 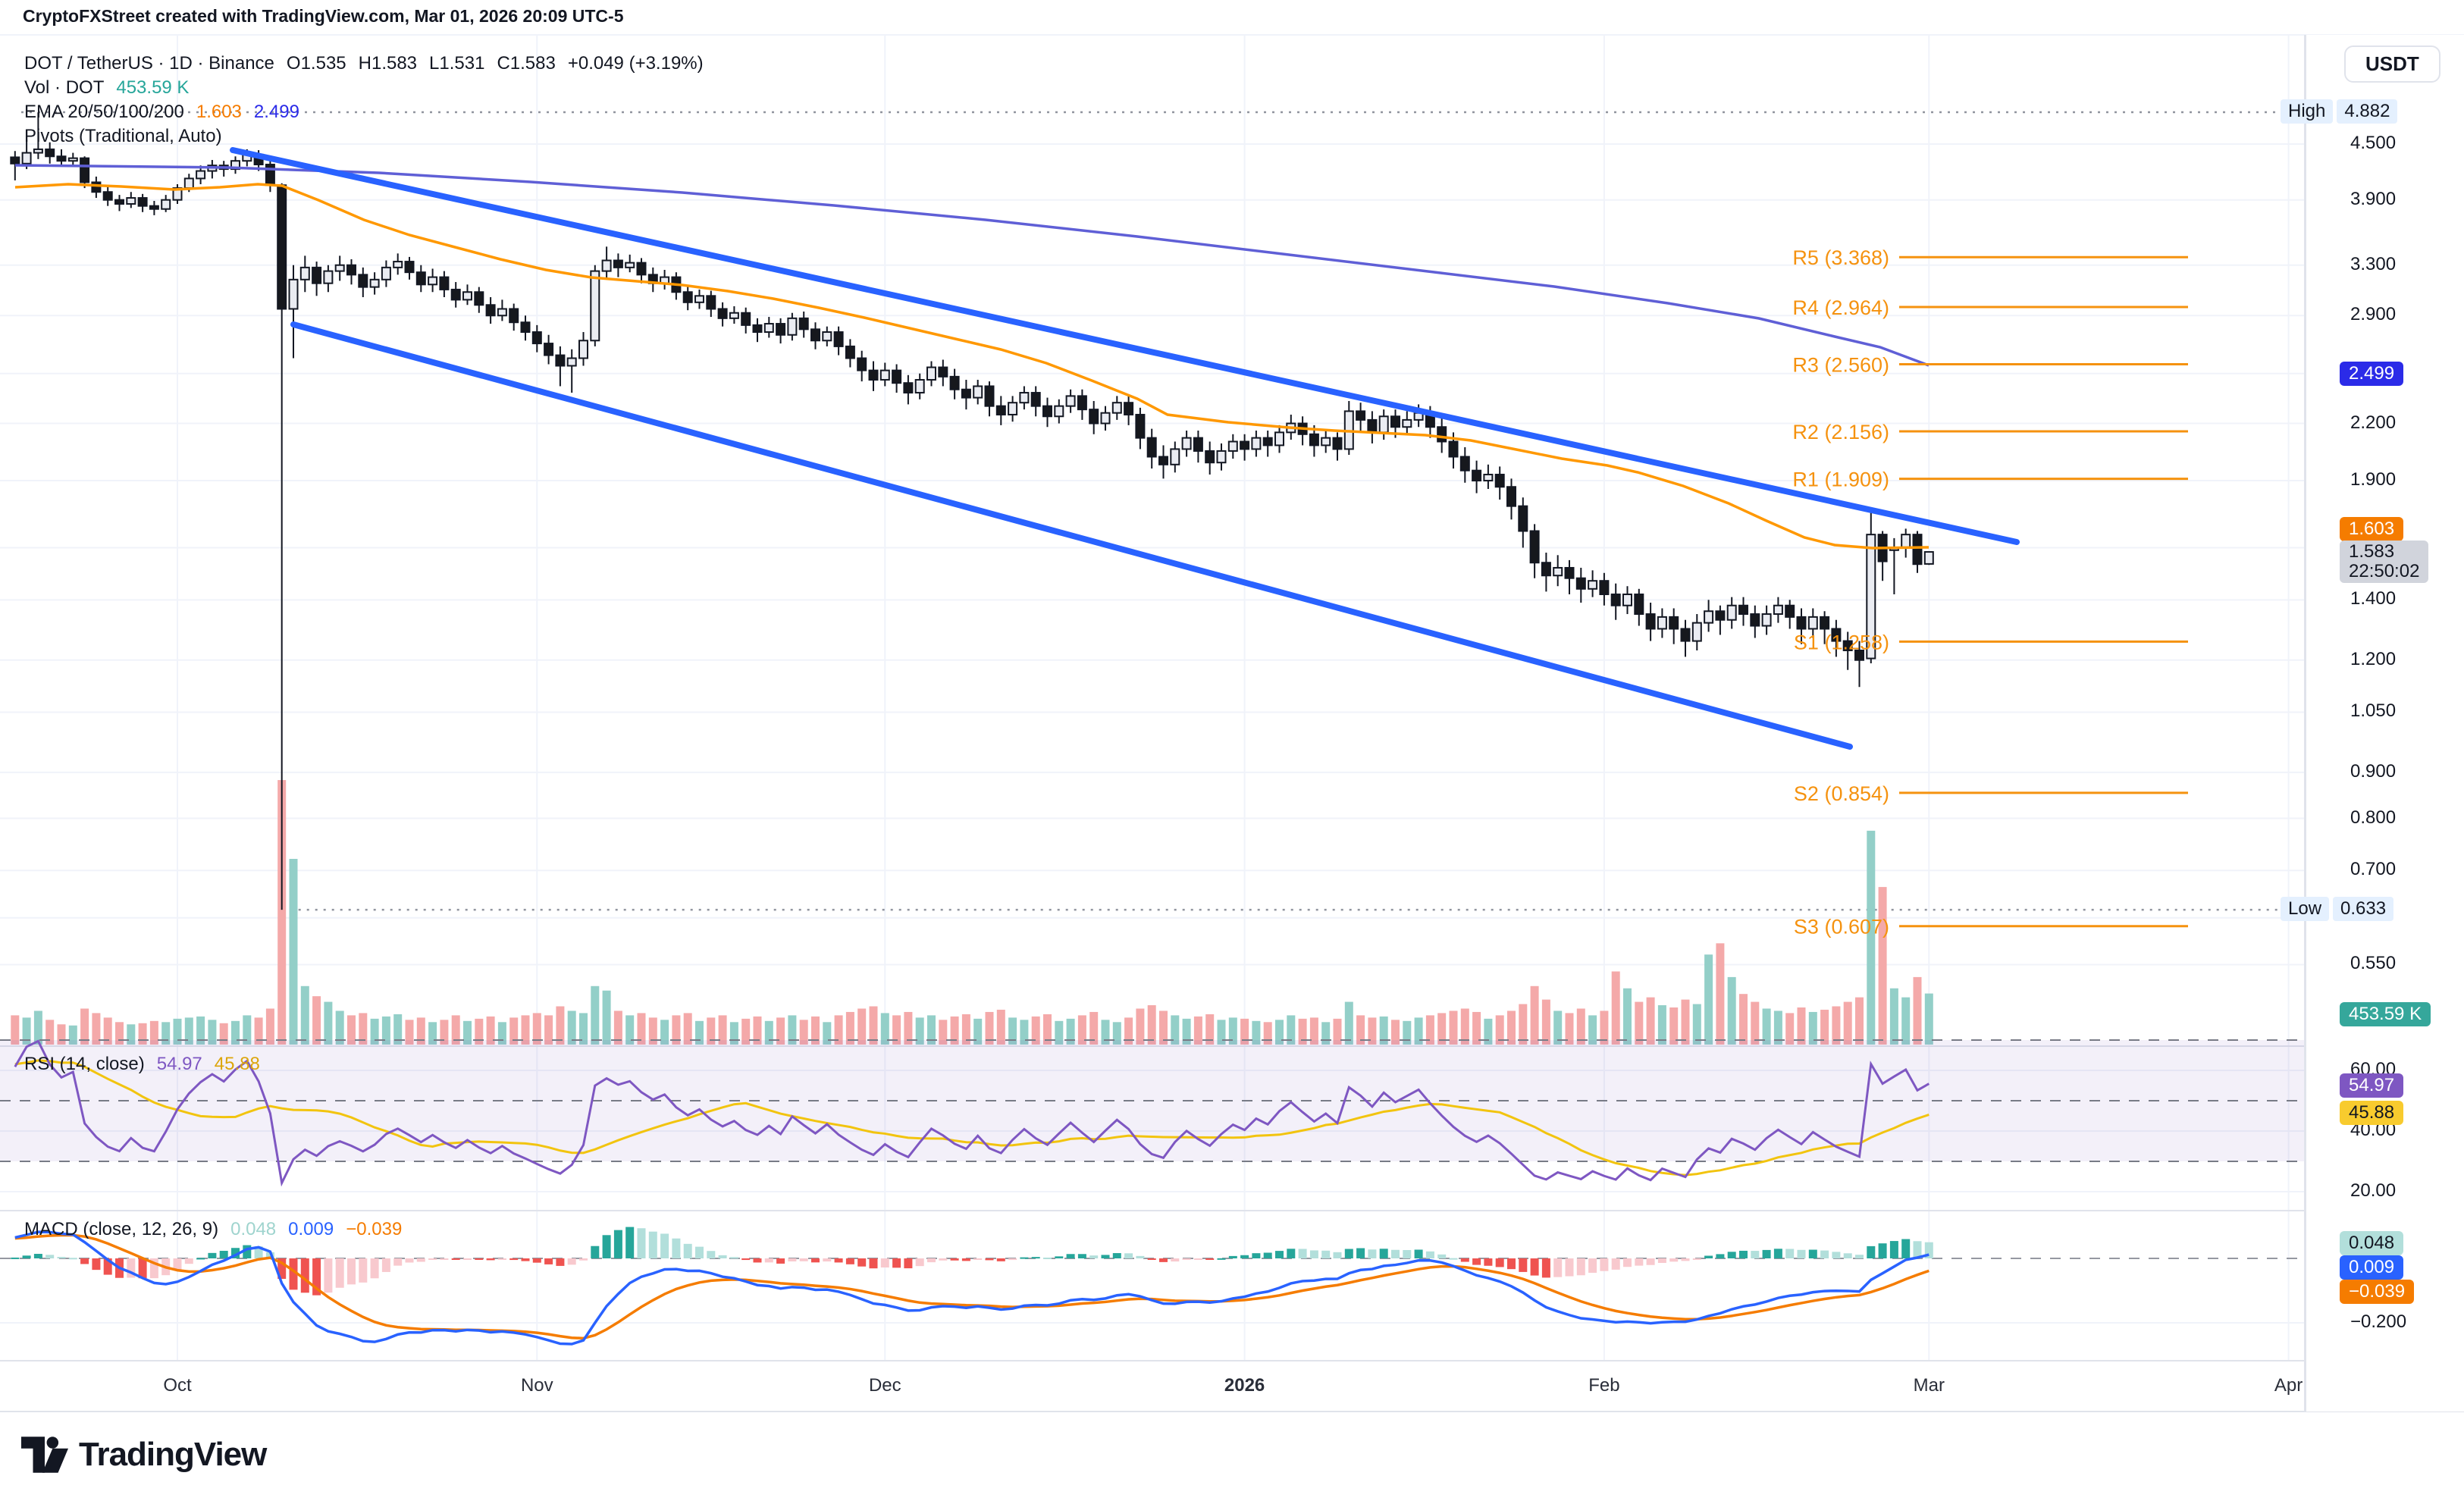 I want to click on ema-legend-label: EMA 20/50/100/200, so click(x=104, y=112).